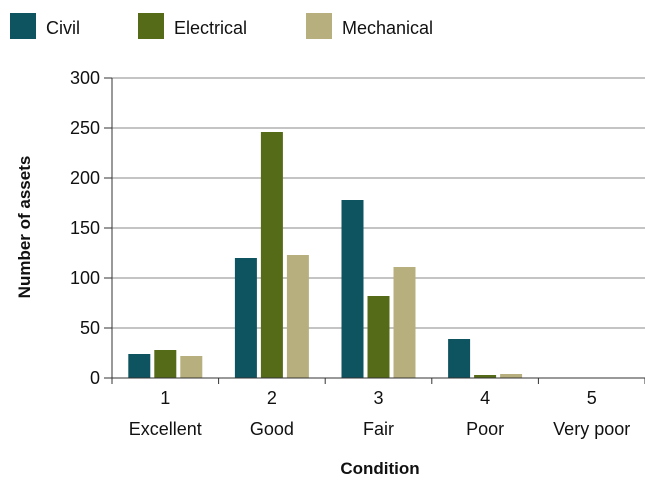  Describe the element at coordinates (378, 398) in the screenshot. I see `x-tick-label: 3` at that location.